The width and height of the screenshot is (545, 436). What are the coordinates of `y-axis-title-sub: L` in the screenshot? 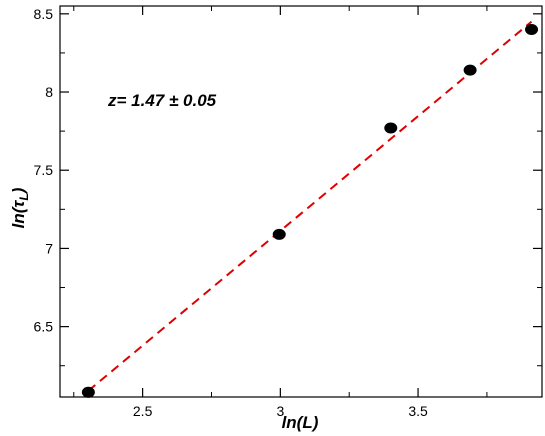 It's located at (24, 196).